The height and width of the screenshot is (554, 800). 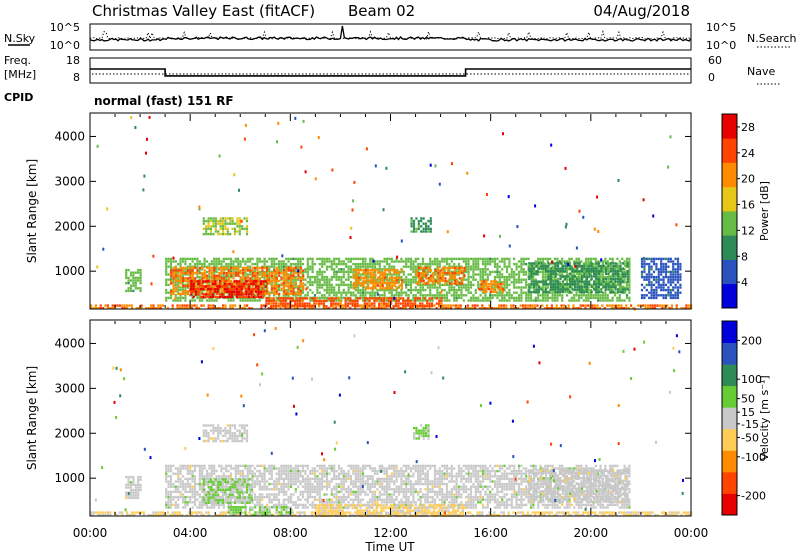 I want to click on colorbar-tick-label: 16, so click(x=748, y=205).